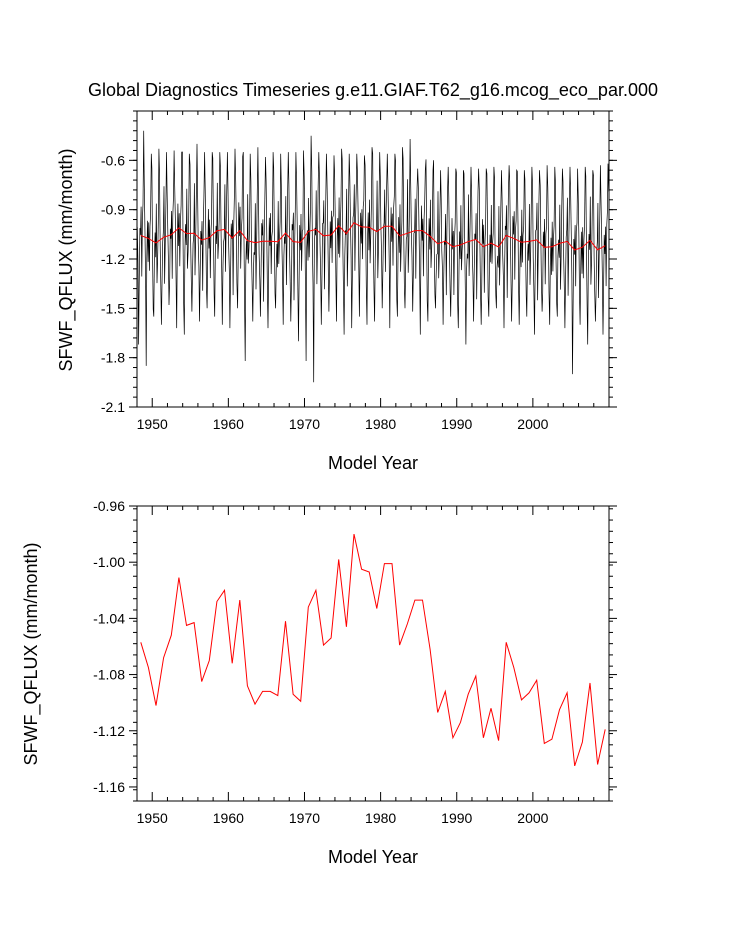  What do you see at coordinates (456, 818) in the screenshot?
I see `bottom-x-tick-label: 1990` at bounding box center [456, 818].